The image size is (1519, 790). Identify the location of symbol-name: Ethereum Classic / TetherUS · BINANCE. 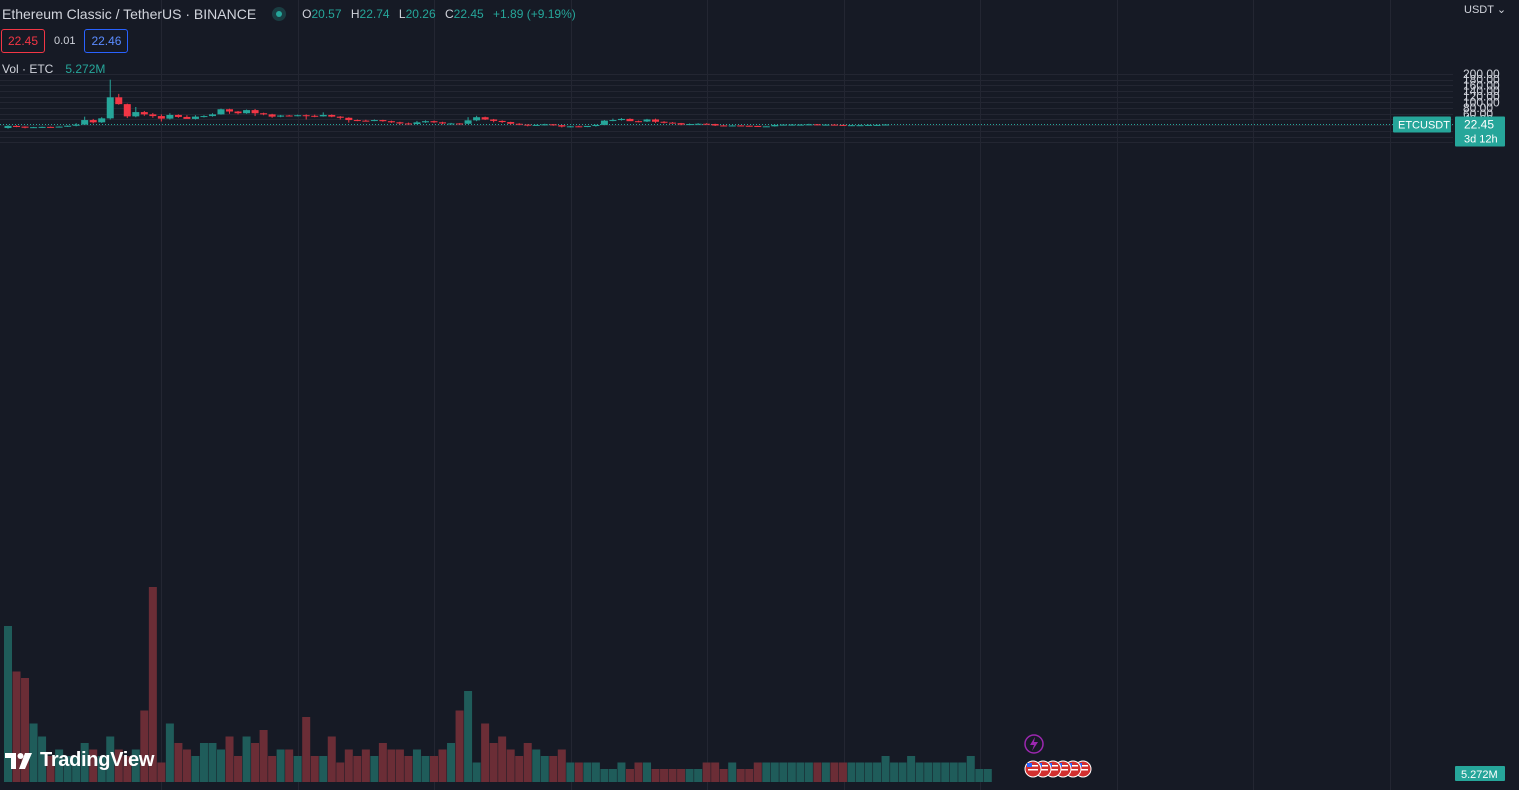
(129, 14).